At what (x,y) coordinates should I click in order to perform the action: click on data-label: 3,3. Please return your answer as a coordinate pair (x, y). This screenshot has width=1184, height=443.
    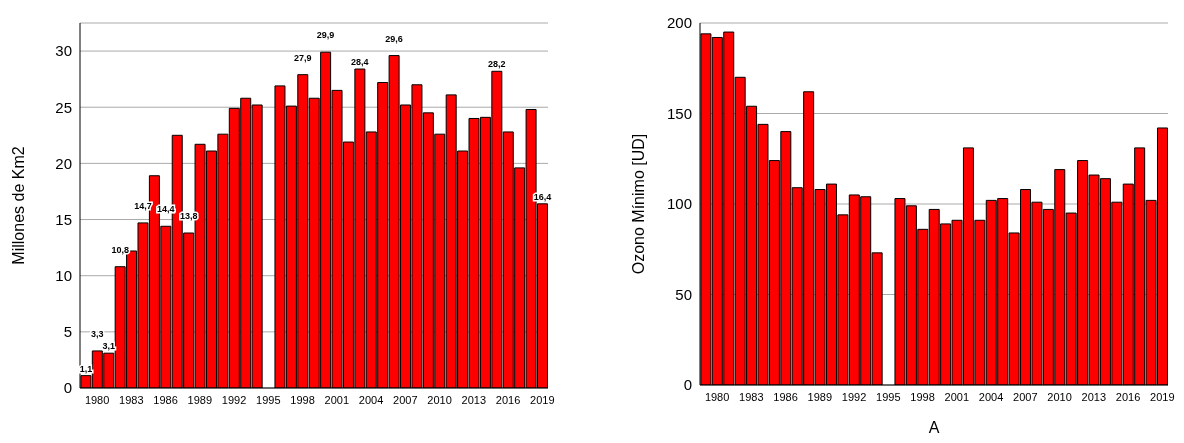
    Looking at the image, I should click on (97, 333).